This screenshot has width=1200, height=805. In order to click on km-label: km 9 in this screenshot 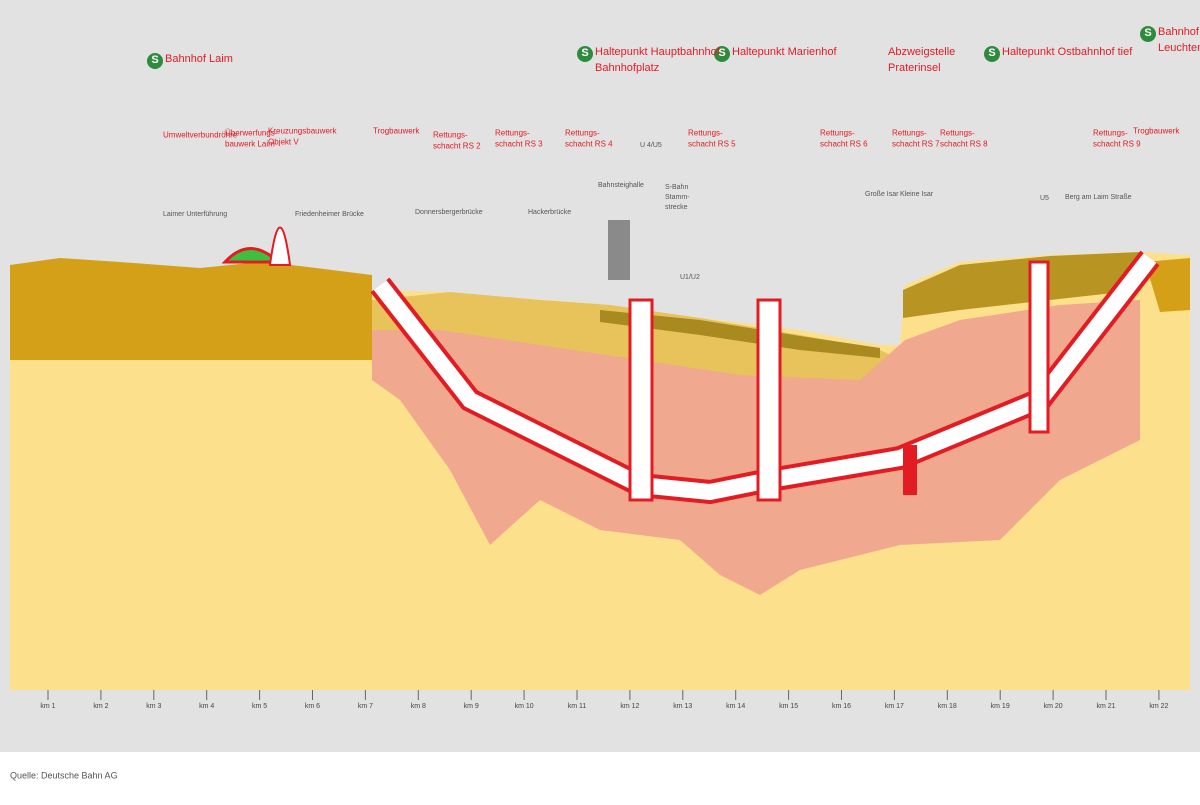, I will do `click(471, 706)`.